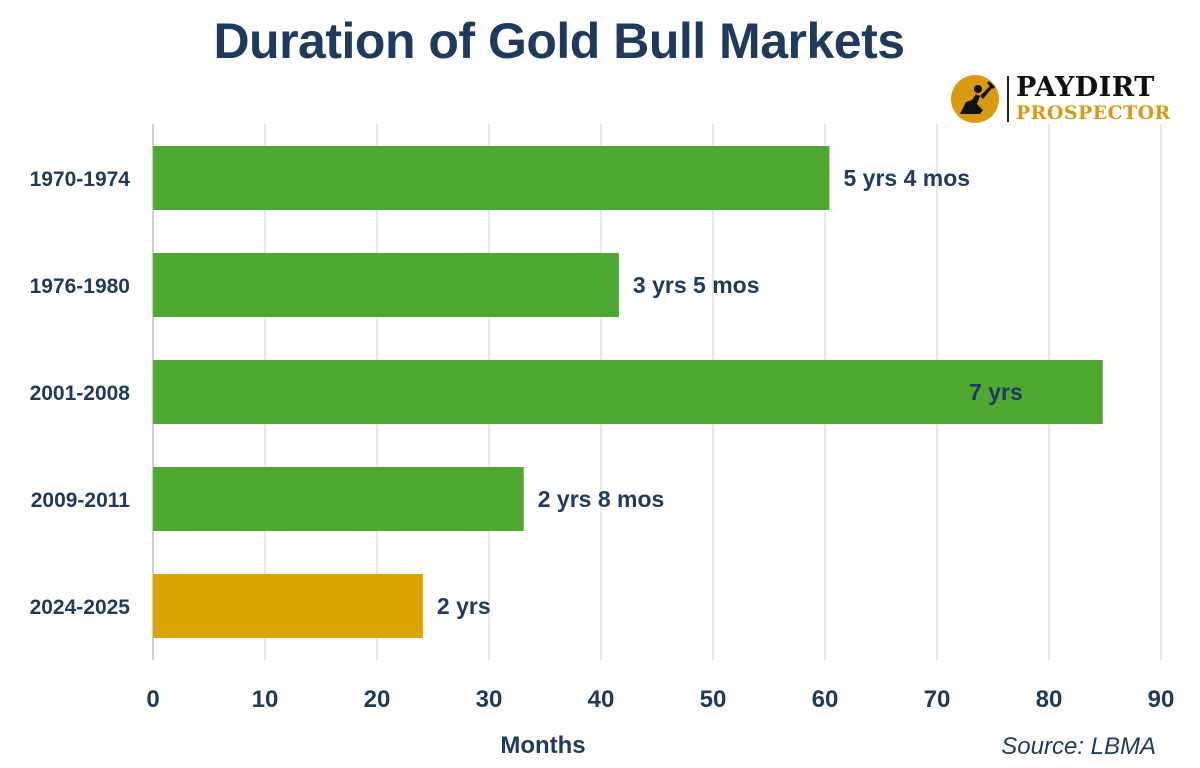 This screenshot has height=768, width=1200. What do you see at coordinates (489, 699) in the screenshot?
I see `x-tick-label: 30` at bounding box center [489, 699].